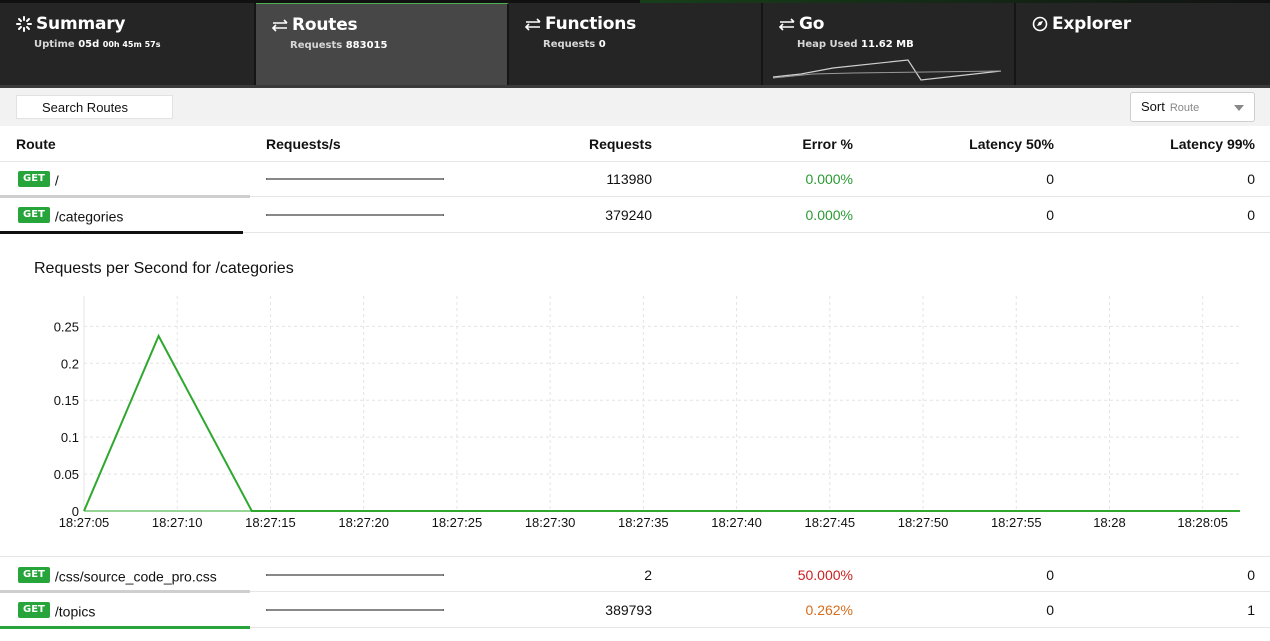 This screenshot has height=641, width=1270. Describe the element at coordinates (1109, 522) in the screenshot. I see `x-tick-label: 18:28` at that location.